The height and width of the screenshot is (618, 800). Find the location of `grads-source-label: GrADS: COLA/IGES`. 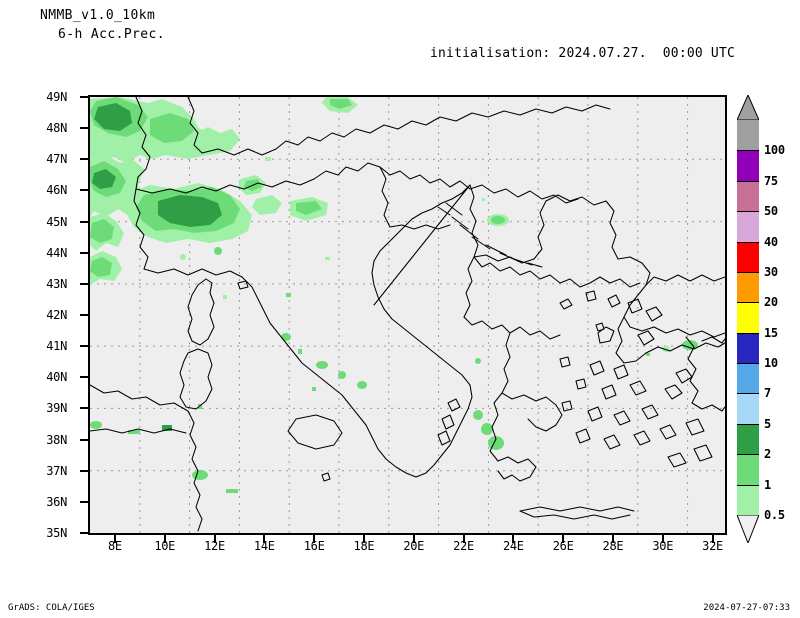

grads-source-label: GrADS: COLA/IGES is located at coordinates (51, 608).